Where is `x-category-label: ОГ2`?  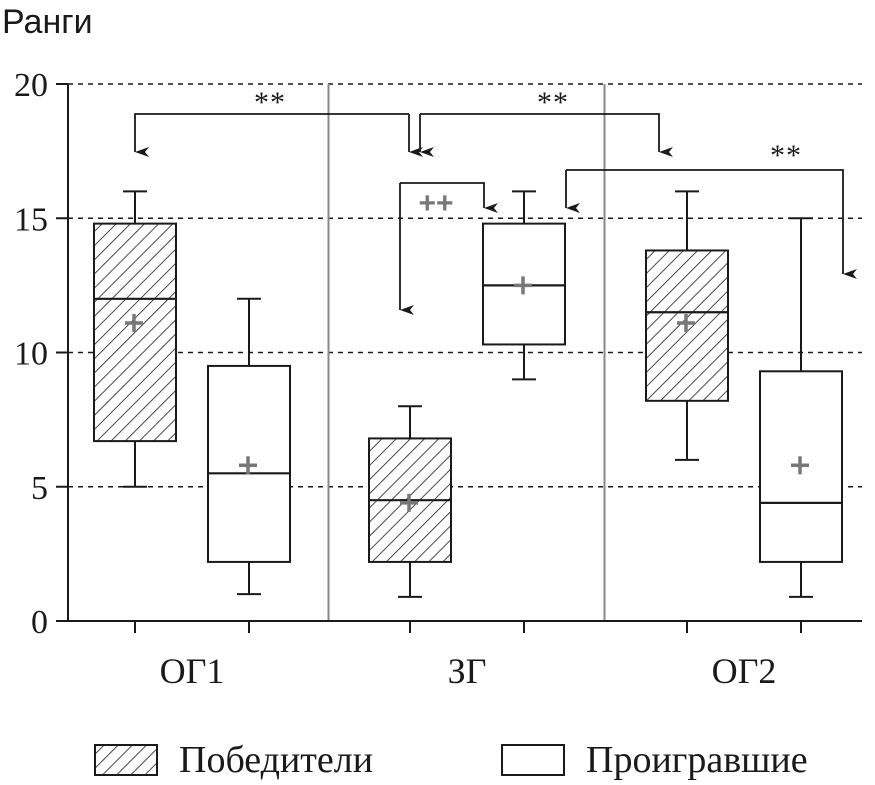
x-category-label: ОГ2 is located at coordinates (744, 671).